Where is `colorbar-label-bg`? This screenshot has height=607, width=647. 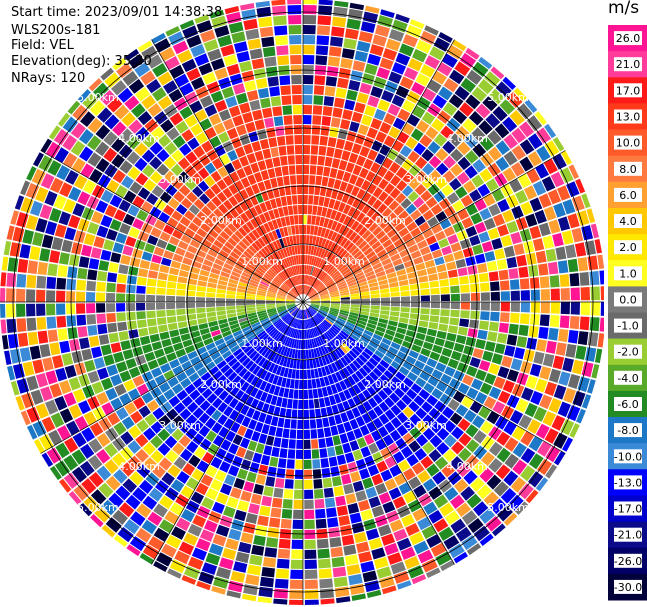 colorbar-label-bg is located at coordinates (628, 456).